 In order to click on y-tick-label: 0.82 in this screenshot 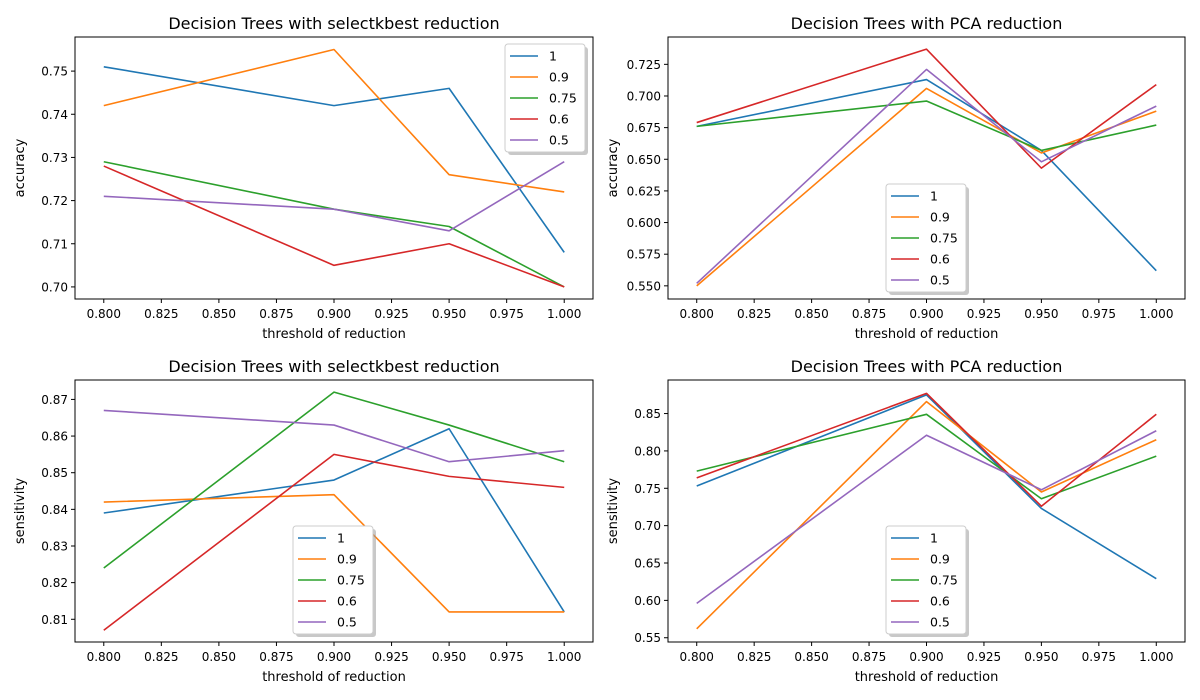, I will do `click(54, 583)`.